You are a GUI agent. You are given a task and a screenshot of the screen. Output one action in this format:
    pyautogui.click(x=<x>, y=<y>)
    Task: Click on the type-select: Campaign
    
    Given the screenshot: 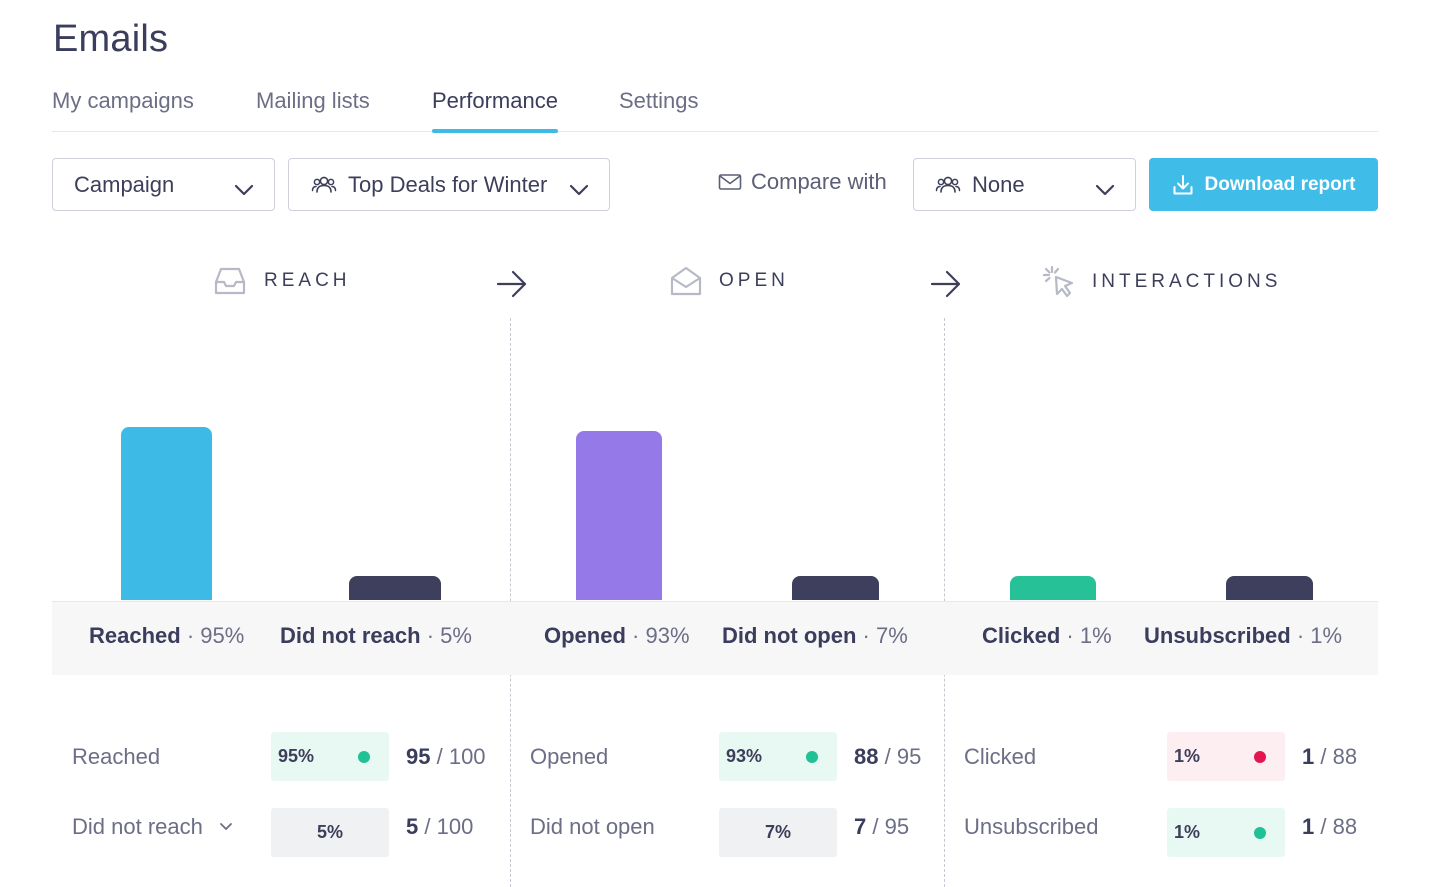 What is the action you would take?
    pyautogui.click(x=163, y=184)
    